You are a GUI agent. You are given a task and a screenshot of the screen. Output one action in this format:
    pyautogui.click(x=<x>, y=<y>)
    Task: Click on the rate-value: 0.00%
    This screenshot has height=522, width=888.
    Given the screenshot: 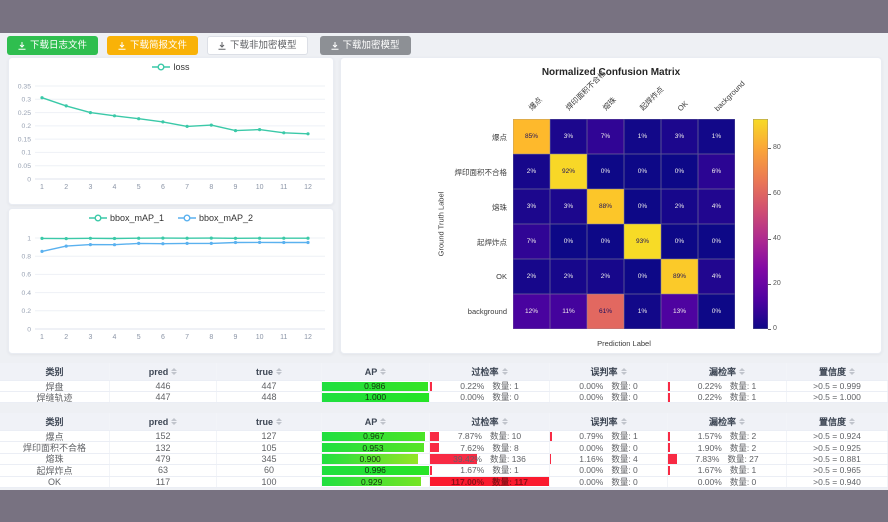 What is the action you would take?
    pyautogui.click(x=591, y=397)
    